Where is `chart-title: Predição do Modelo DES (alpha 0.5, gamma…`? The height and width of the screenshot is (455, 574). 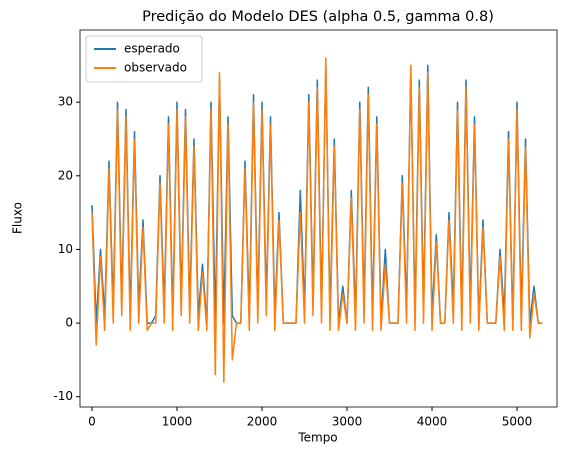
chart-title: Predição do Modelo DES (alpha 0.5, gamma… is located at coordinates (318, 17).